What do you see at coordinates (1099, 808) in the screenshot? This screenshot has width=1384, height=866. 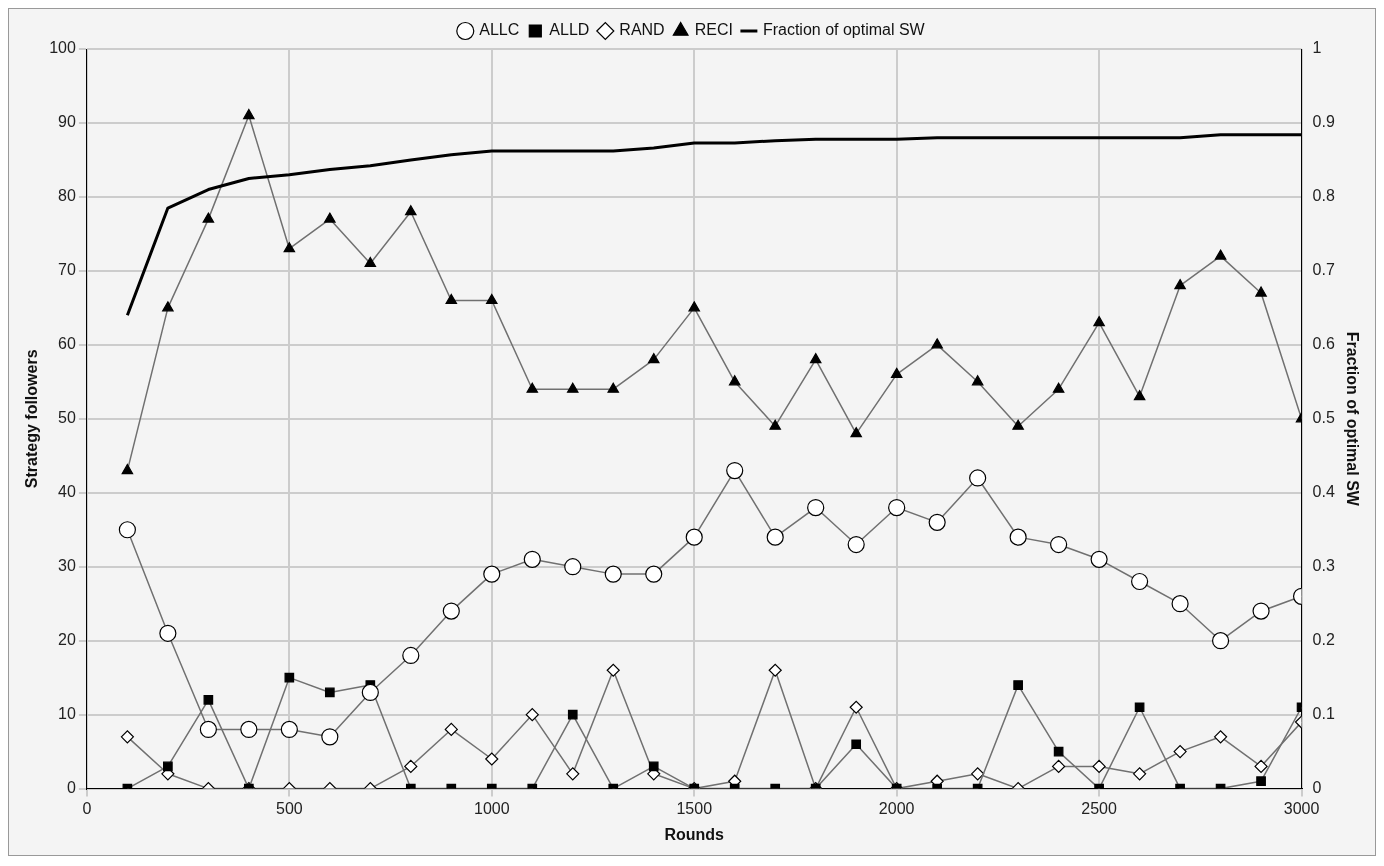 I see `x-tick-label: 2500` at bounding box center [1099, 808].